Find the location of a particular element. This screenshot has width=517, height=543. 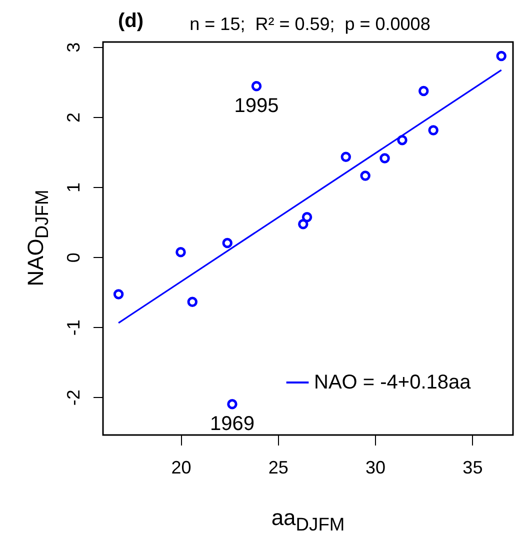

y-tick-label: 0 is located at coordinates (74, 257).